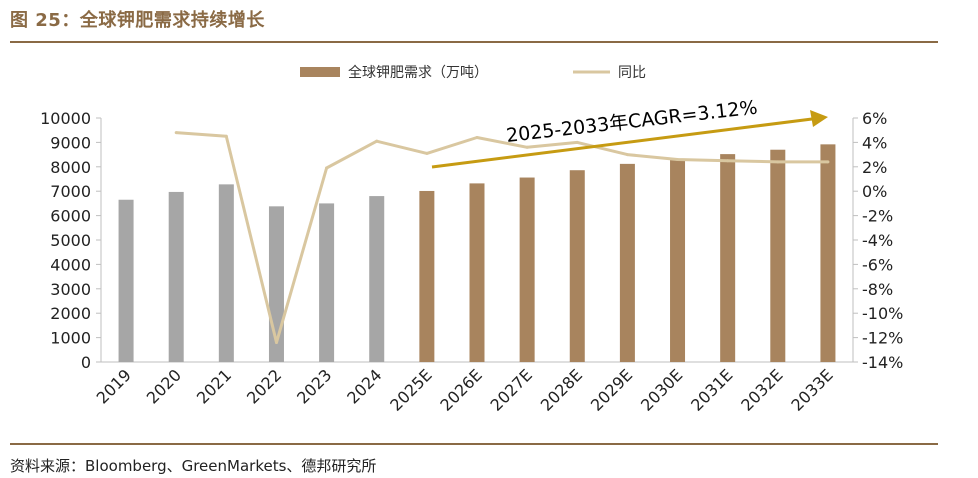 This screenshot has height=478, width=978. I want to click on yoy-point-2033E, so click(828, 162).